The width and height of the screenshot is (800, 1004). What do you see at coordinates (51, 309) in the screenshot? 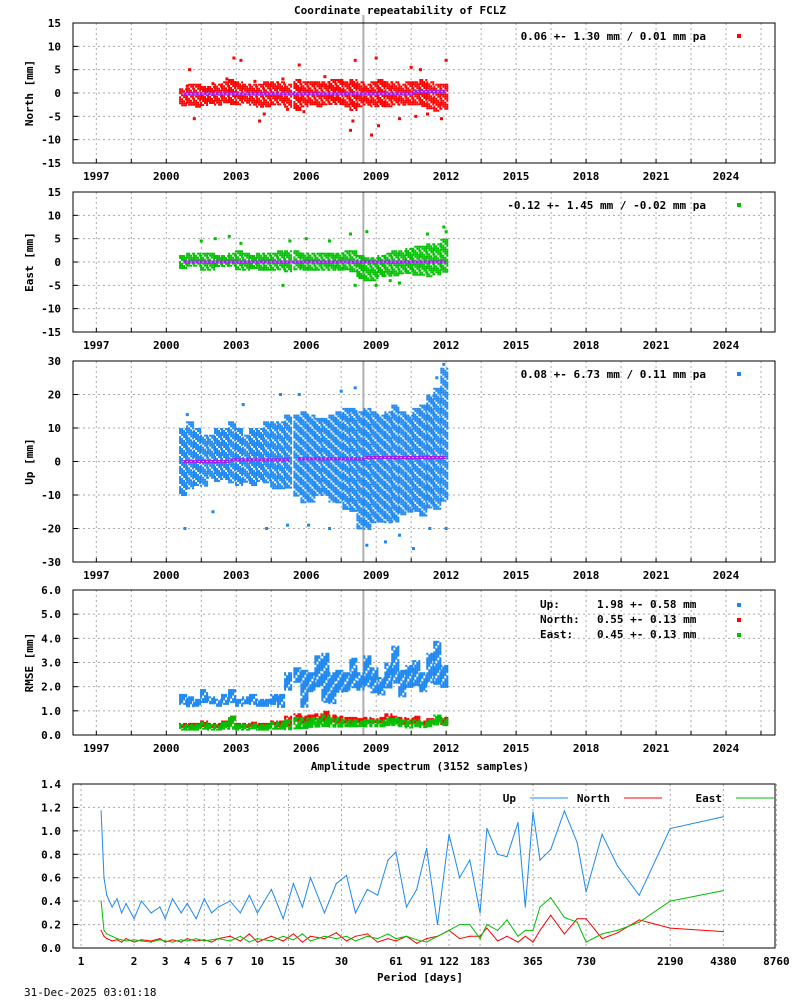
I see `y-tick-label: -10` at bounding box center [51, 309].